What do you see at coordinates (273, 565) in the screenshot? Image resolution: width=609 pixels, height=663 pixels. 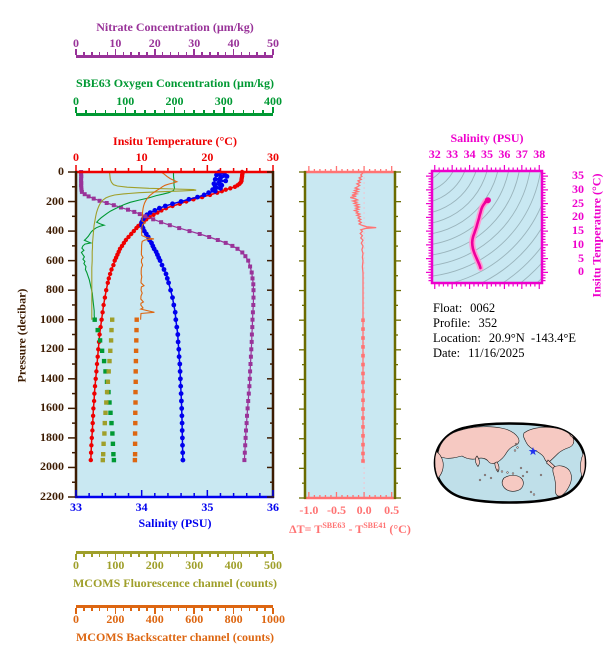 I see `fluorescence-tick-label: 500` at bounding box center [273, 565].